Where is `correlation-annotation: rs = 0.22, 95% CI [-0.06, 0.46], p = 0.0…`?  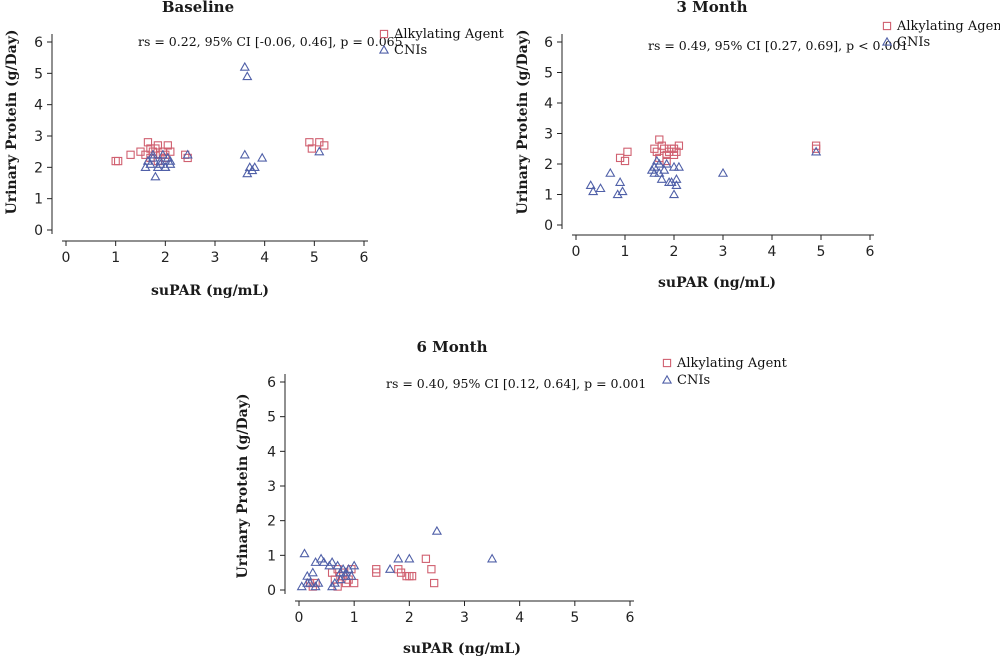
correlation-annotation: rs = 0.22, 95% CI [-0.06, 0.46], p = 0.0… is located at coordinates (270, 41).